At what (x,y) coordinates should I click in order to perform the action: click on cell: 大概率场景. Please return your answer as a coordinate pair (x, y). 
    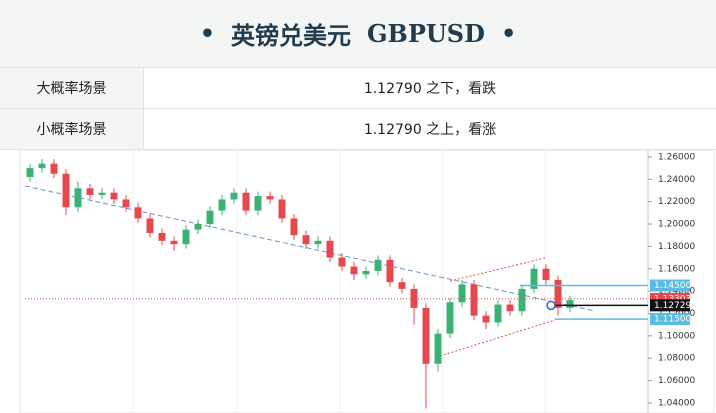
    Looking at the image, I should click on (72, 88).